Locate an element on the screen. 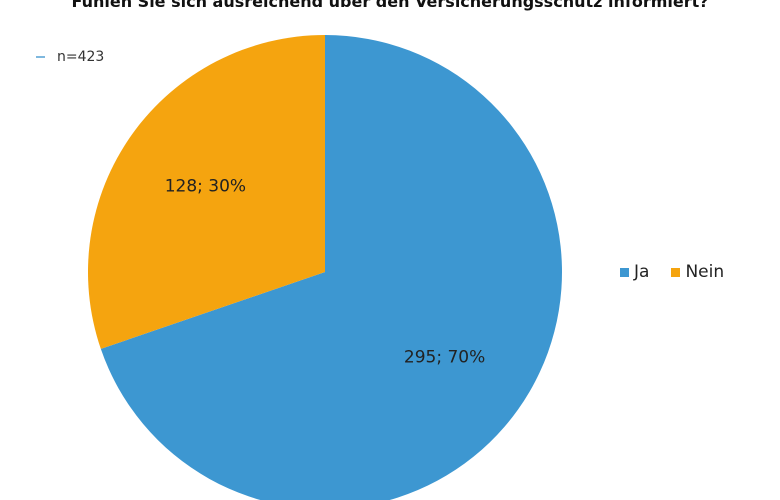  legend-swatch-ja is located at coordinates (624, 272).